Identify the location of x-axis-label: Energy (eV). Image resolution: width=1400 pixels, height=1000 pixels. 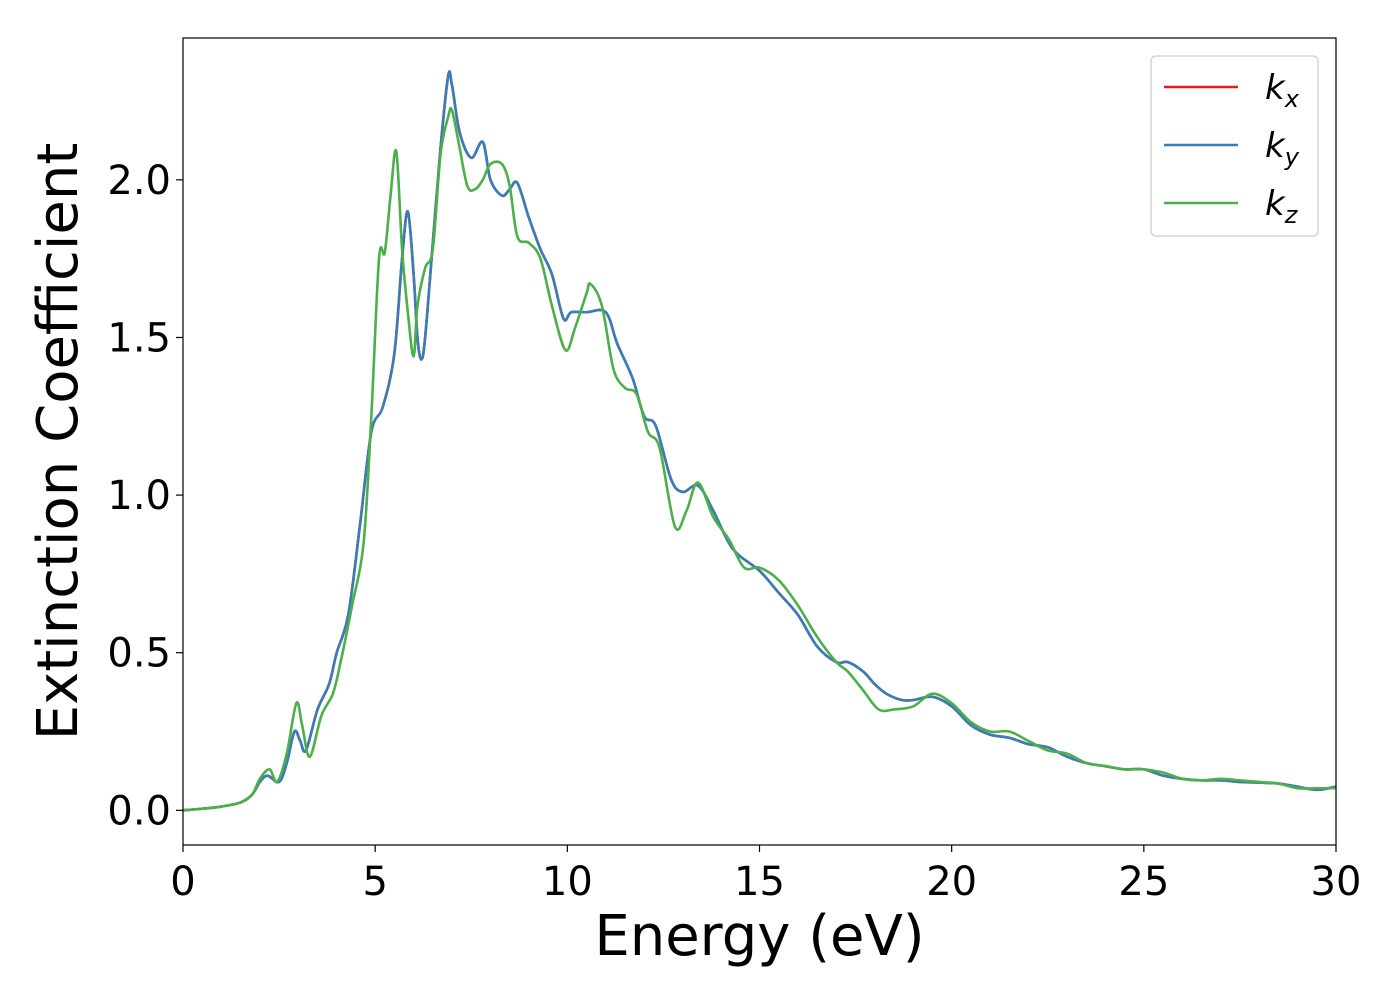
(759, 936).